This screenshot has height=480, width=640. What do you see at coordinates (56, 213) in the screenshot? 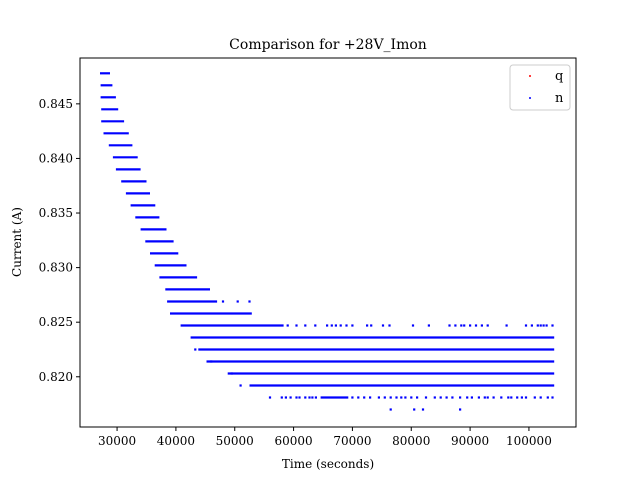
I see `y-tick-label-3: 0.835` at bounding box center [56, 213].